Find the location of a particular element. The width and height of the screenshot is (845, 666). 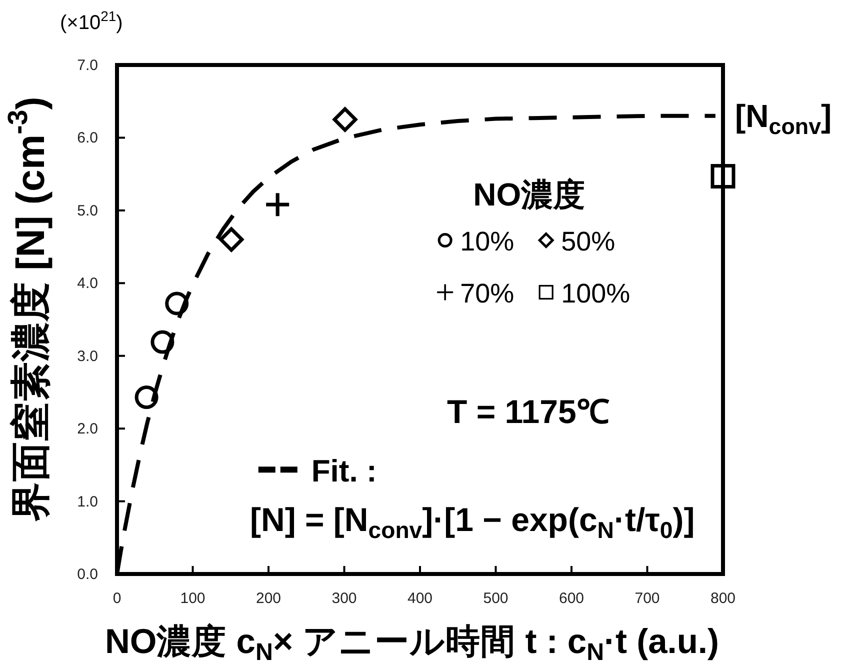

legend-label: 10% is located at coordinates (487, 241).